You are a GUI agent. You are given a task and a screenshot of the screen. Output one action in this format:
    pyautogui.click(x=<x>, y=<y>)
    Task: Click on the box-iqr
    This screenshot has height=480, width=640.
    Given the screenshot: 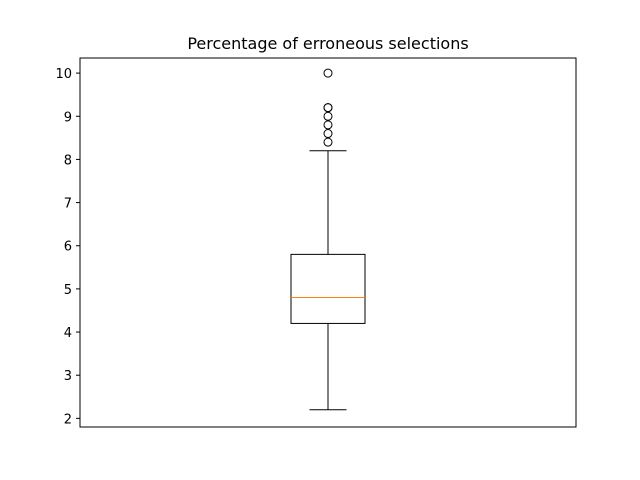 What is the action you would take?
    pyautogui.click(x=328, y=288)
    